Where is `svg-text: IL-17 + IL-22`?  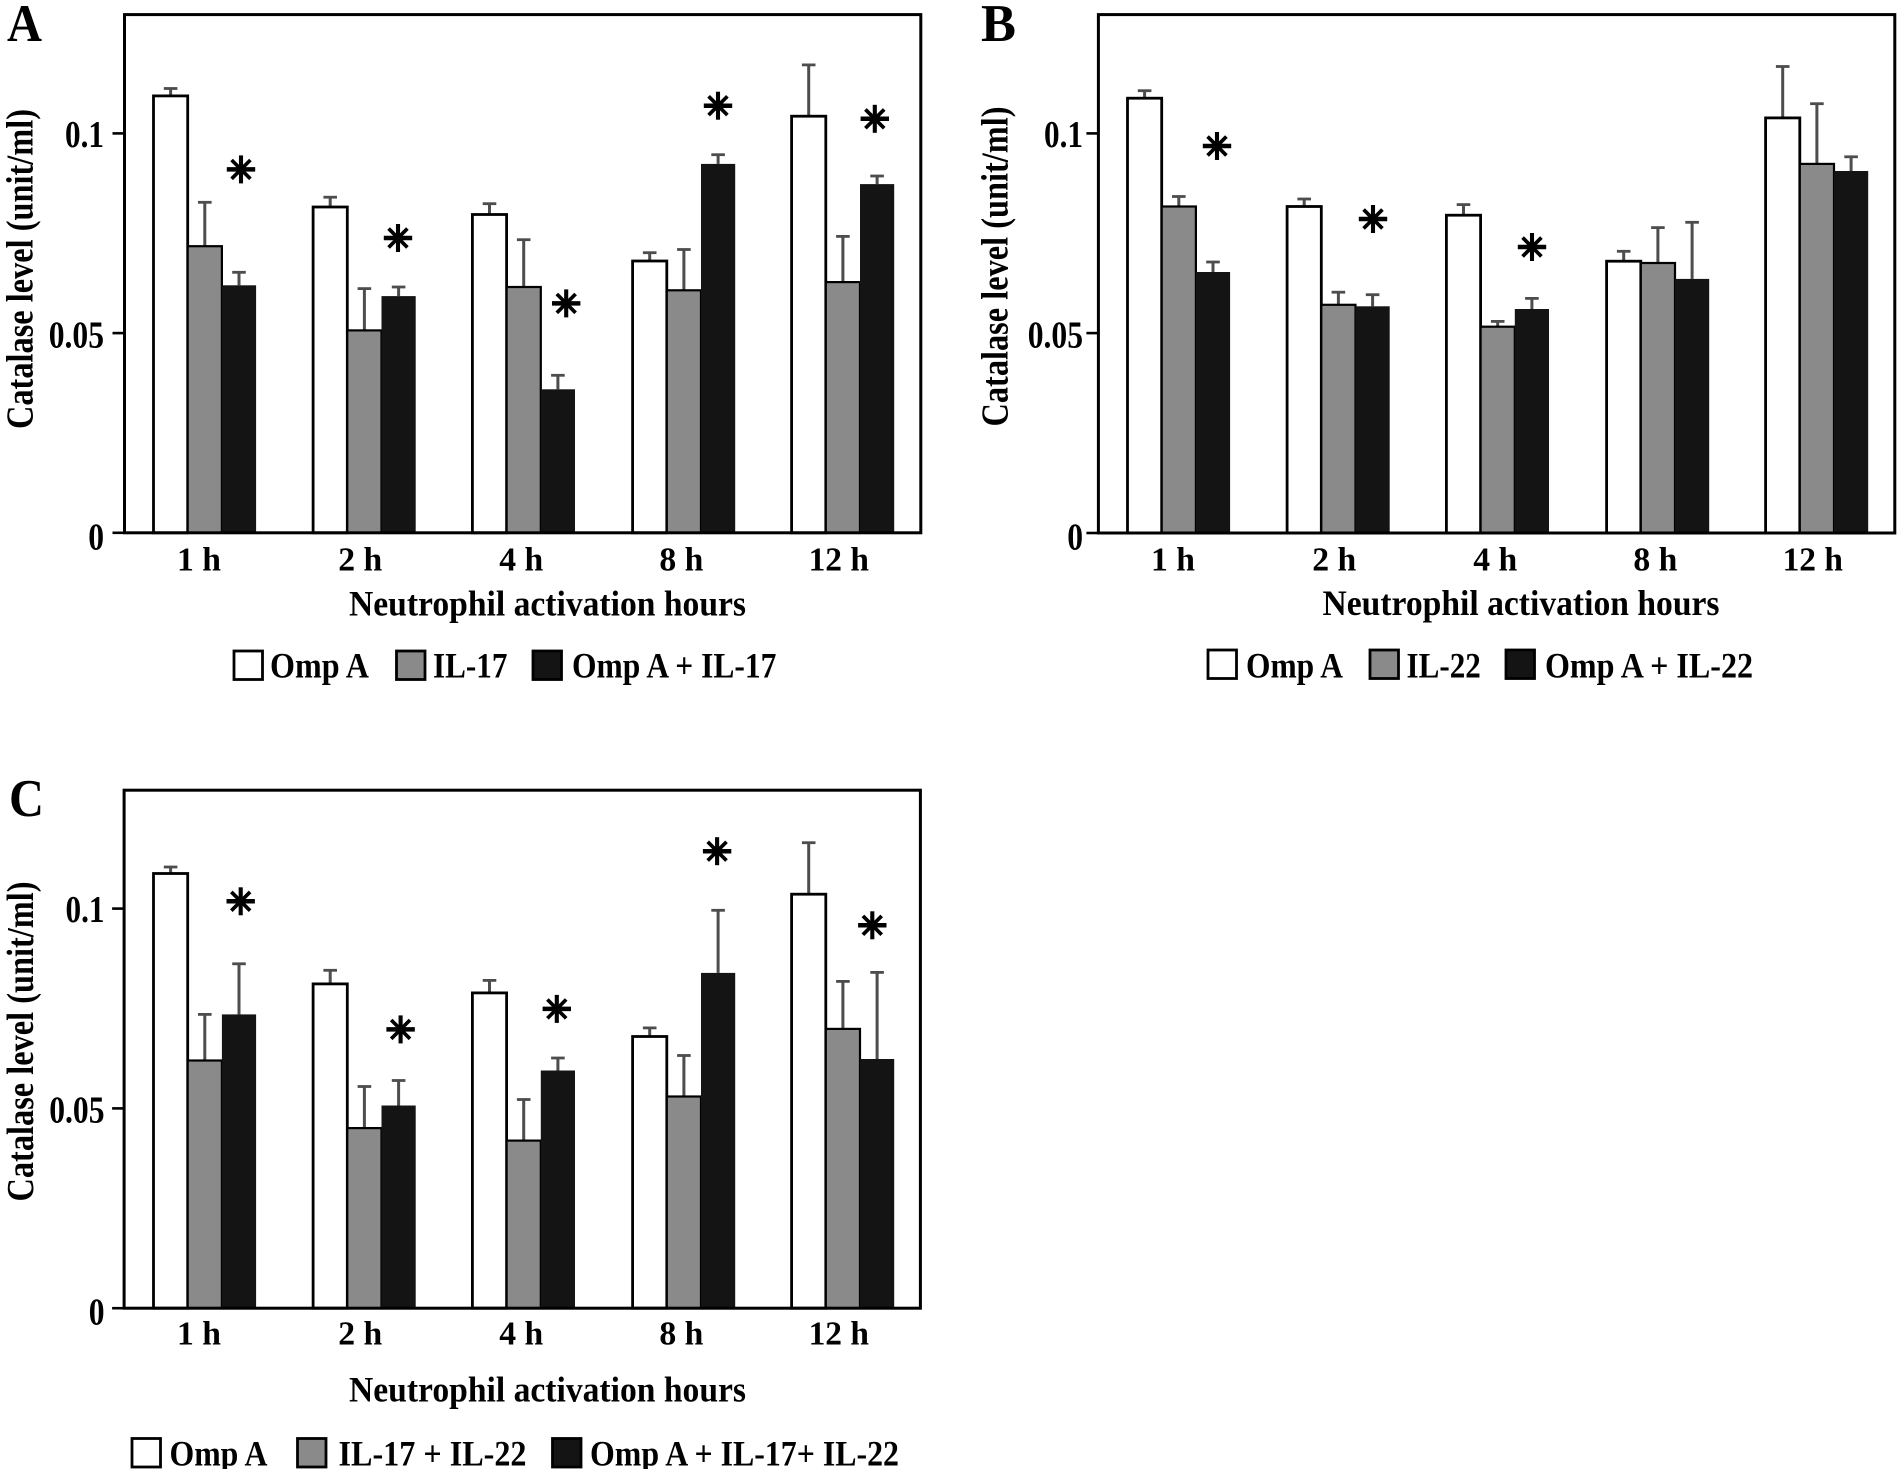
svg-text: IL-17 + IL-22 is located at coordinates (433, 1451).